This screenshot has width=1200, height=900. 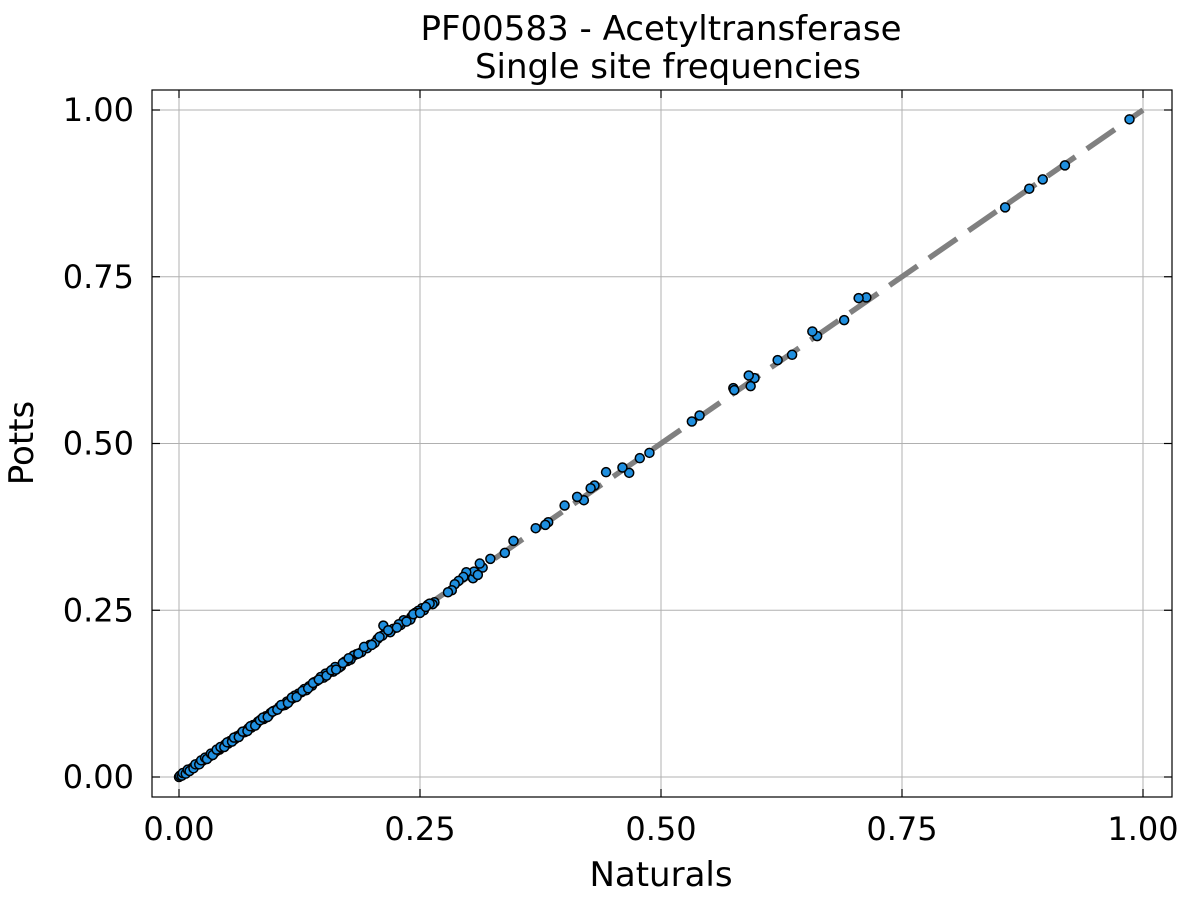 I want to click on x-tick-label: 0.50, so click(x=660, y=829).